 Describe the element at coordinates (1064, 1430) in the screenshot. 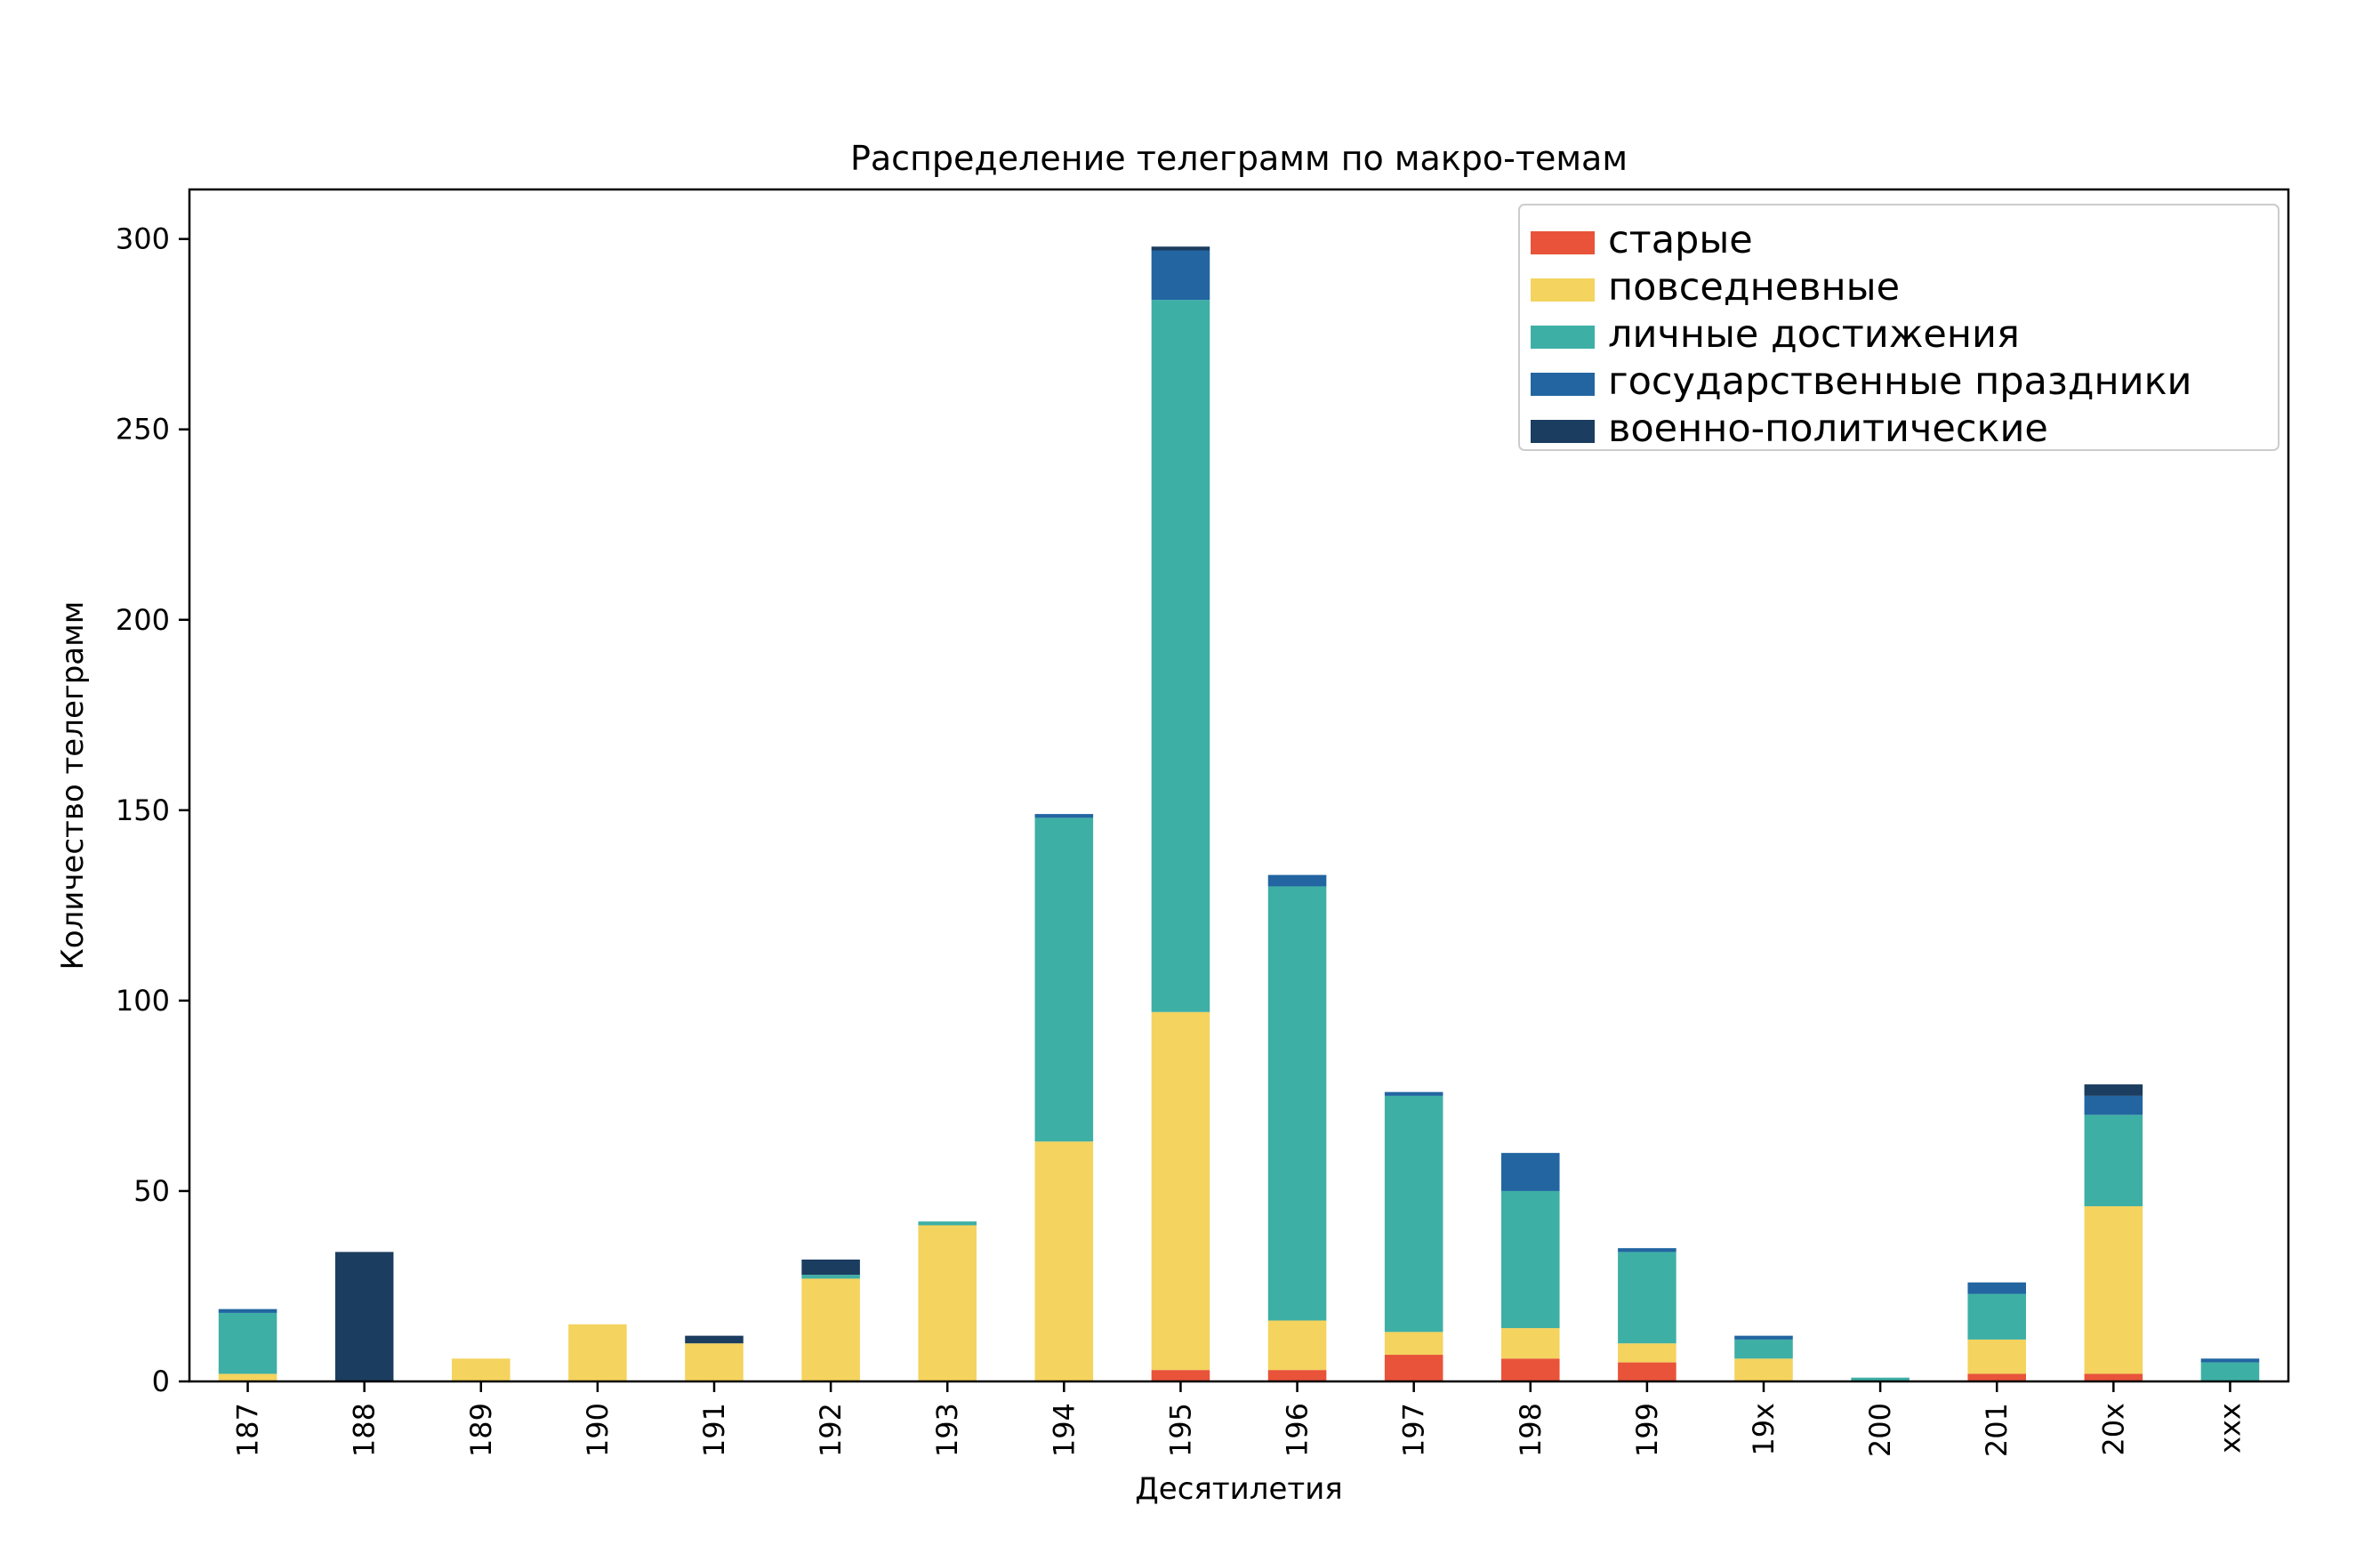

I see `x-tick-label: 194` at that location.